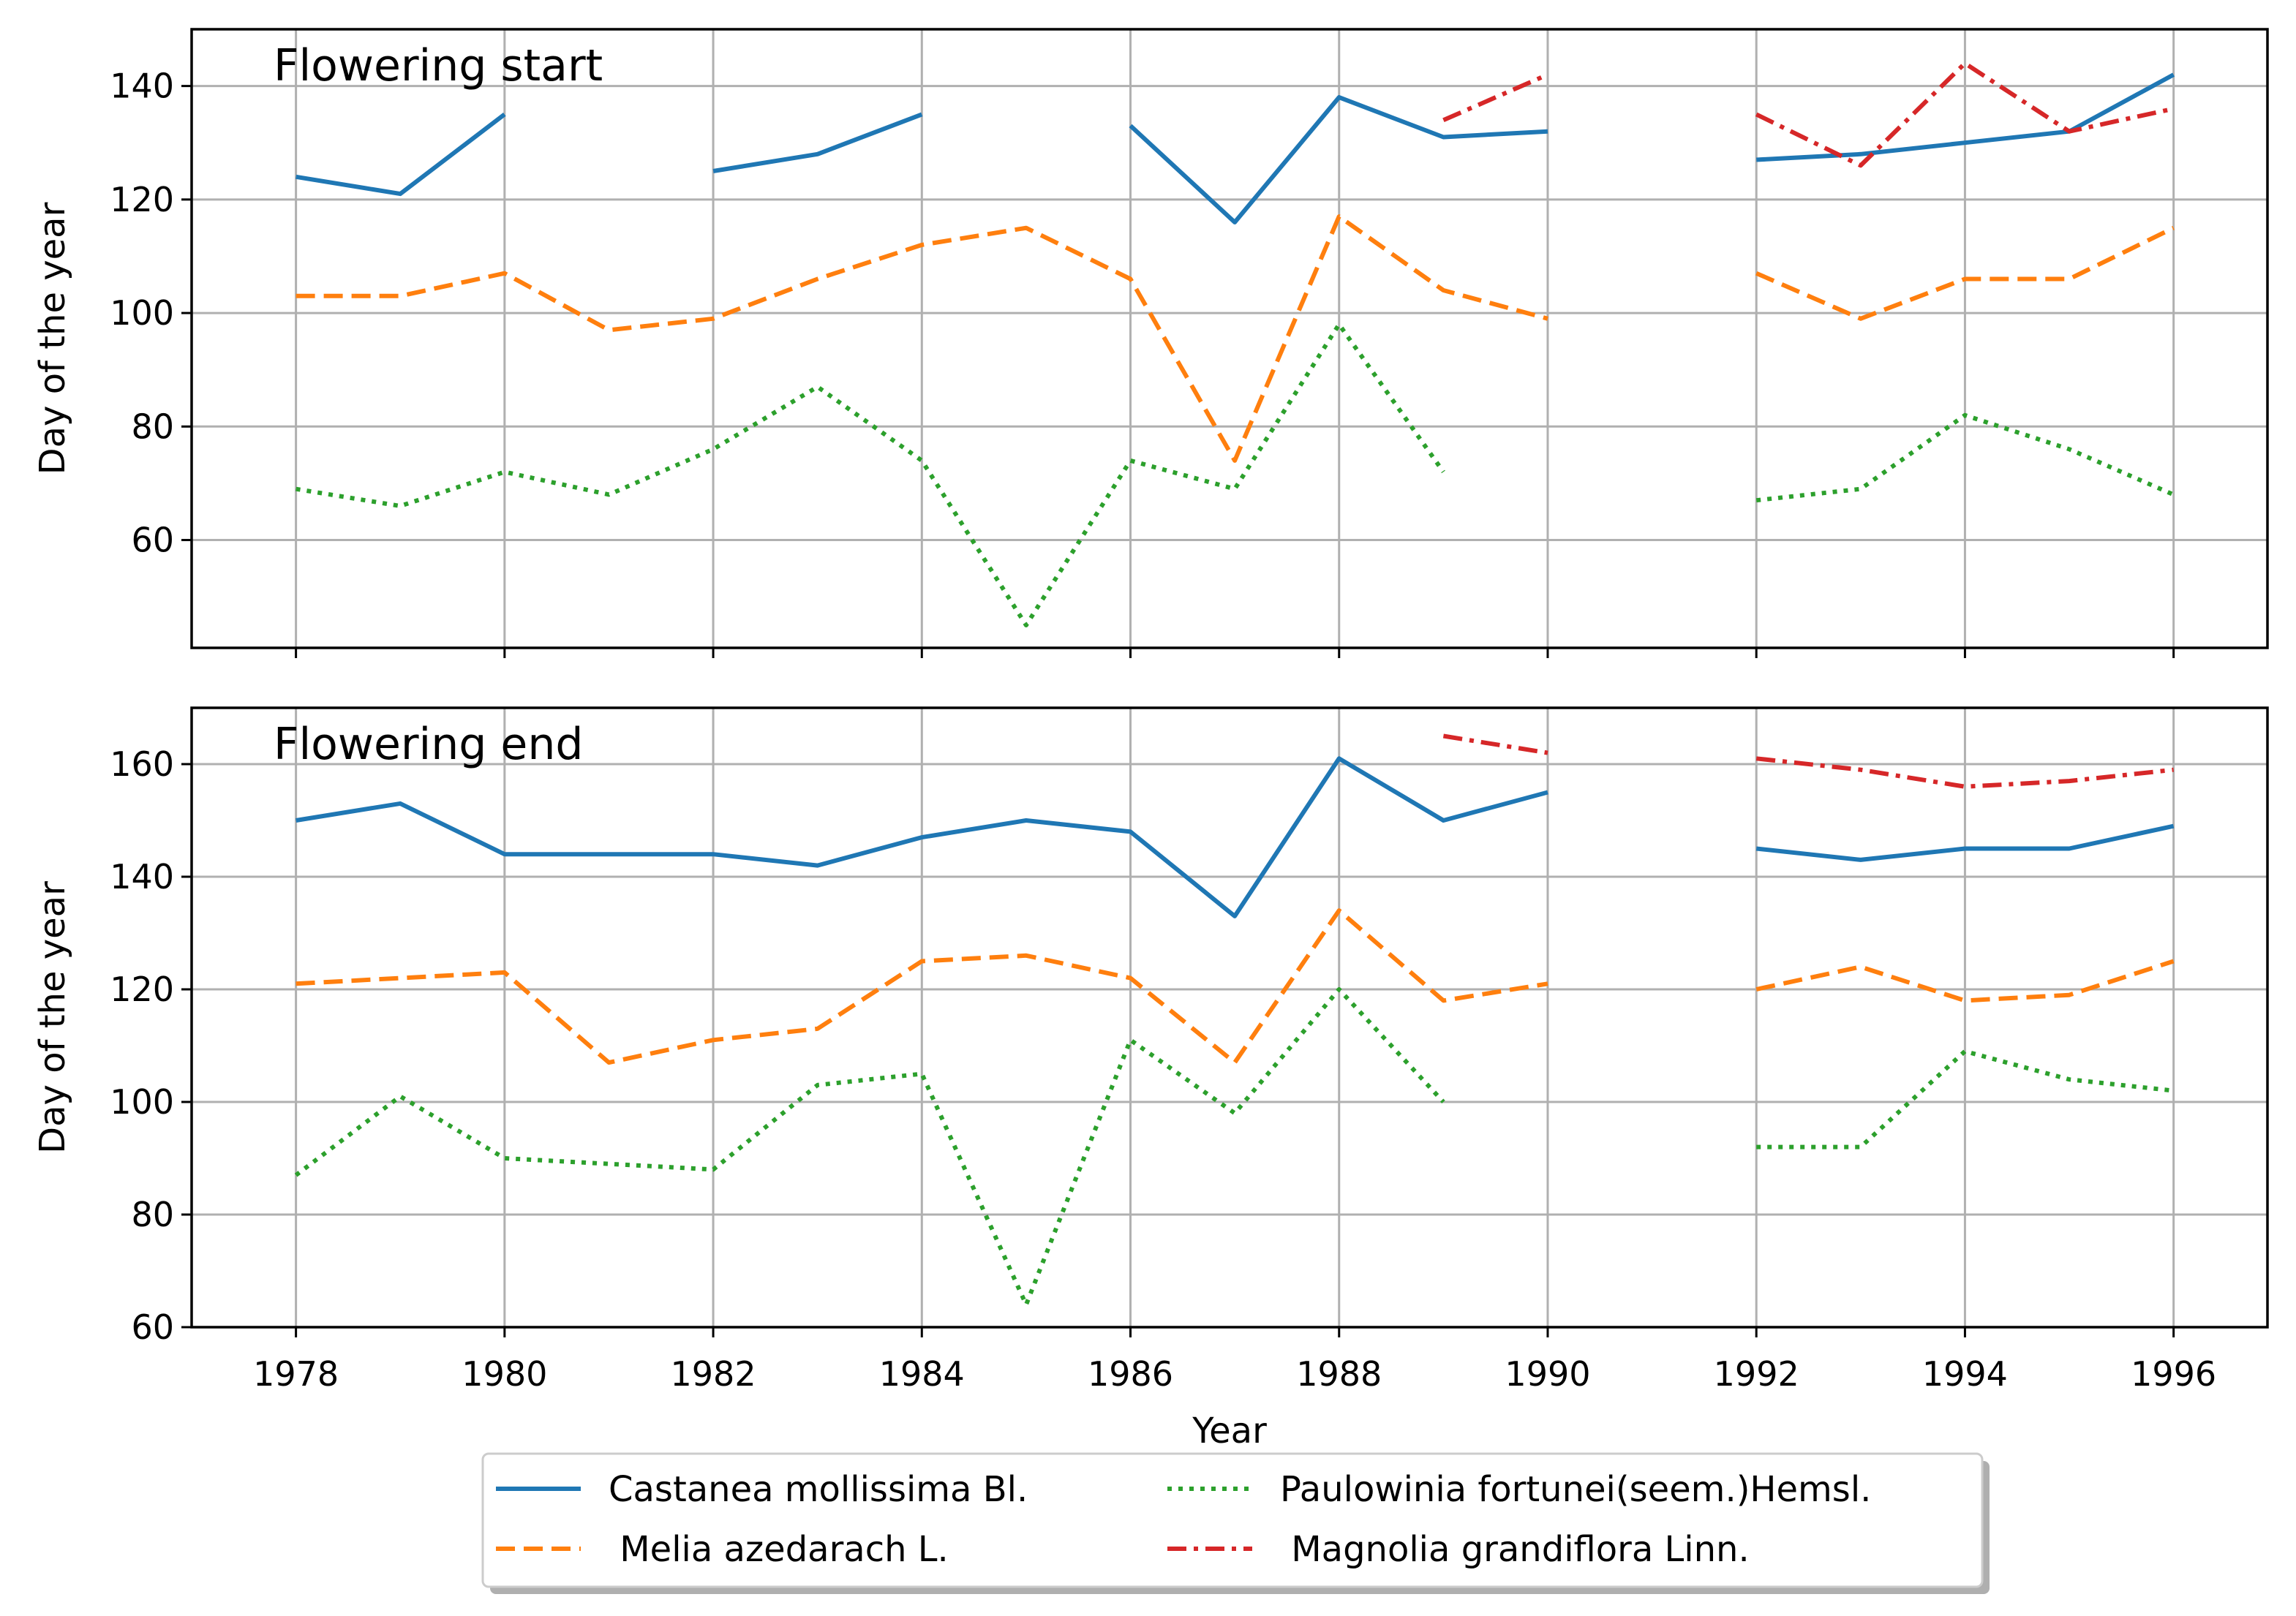 This screenshot has width=2296, height=1616. Describe the element at coordinates (504, 1374) in the screenshot. I see `x-tick-label: 1980` at that location.